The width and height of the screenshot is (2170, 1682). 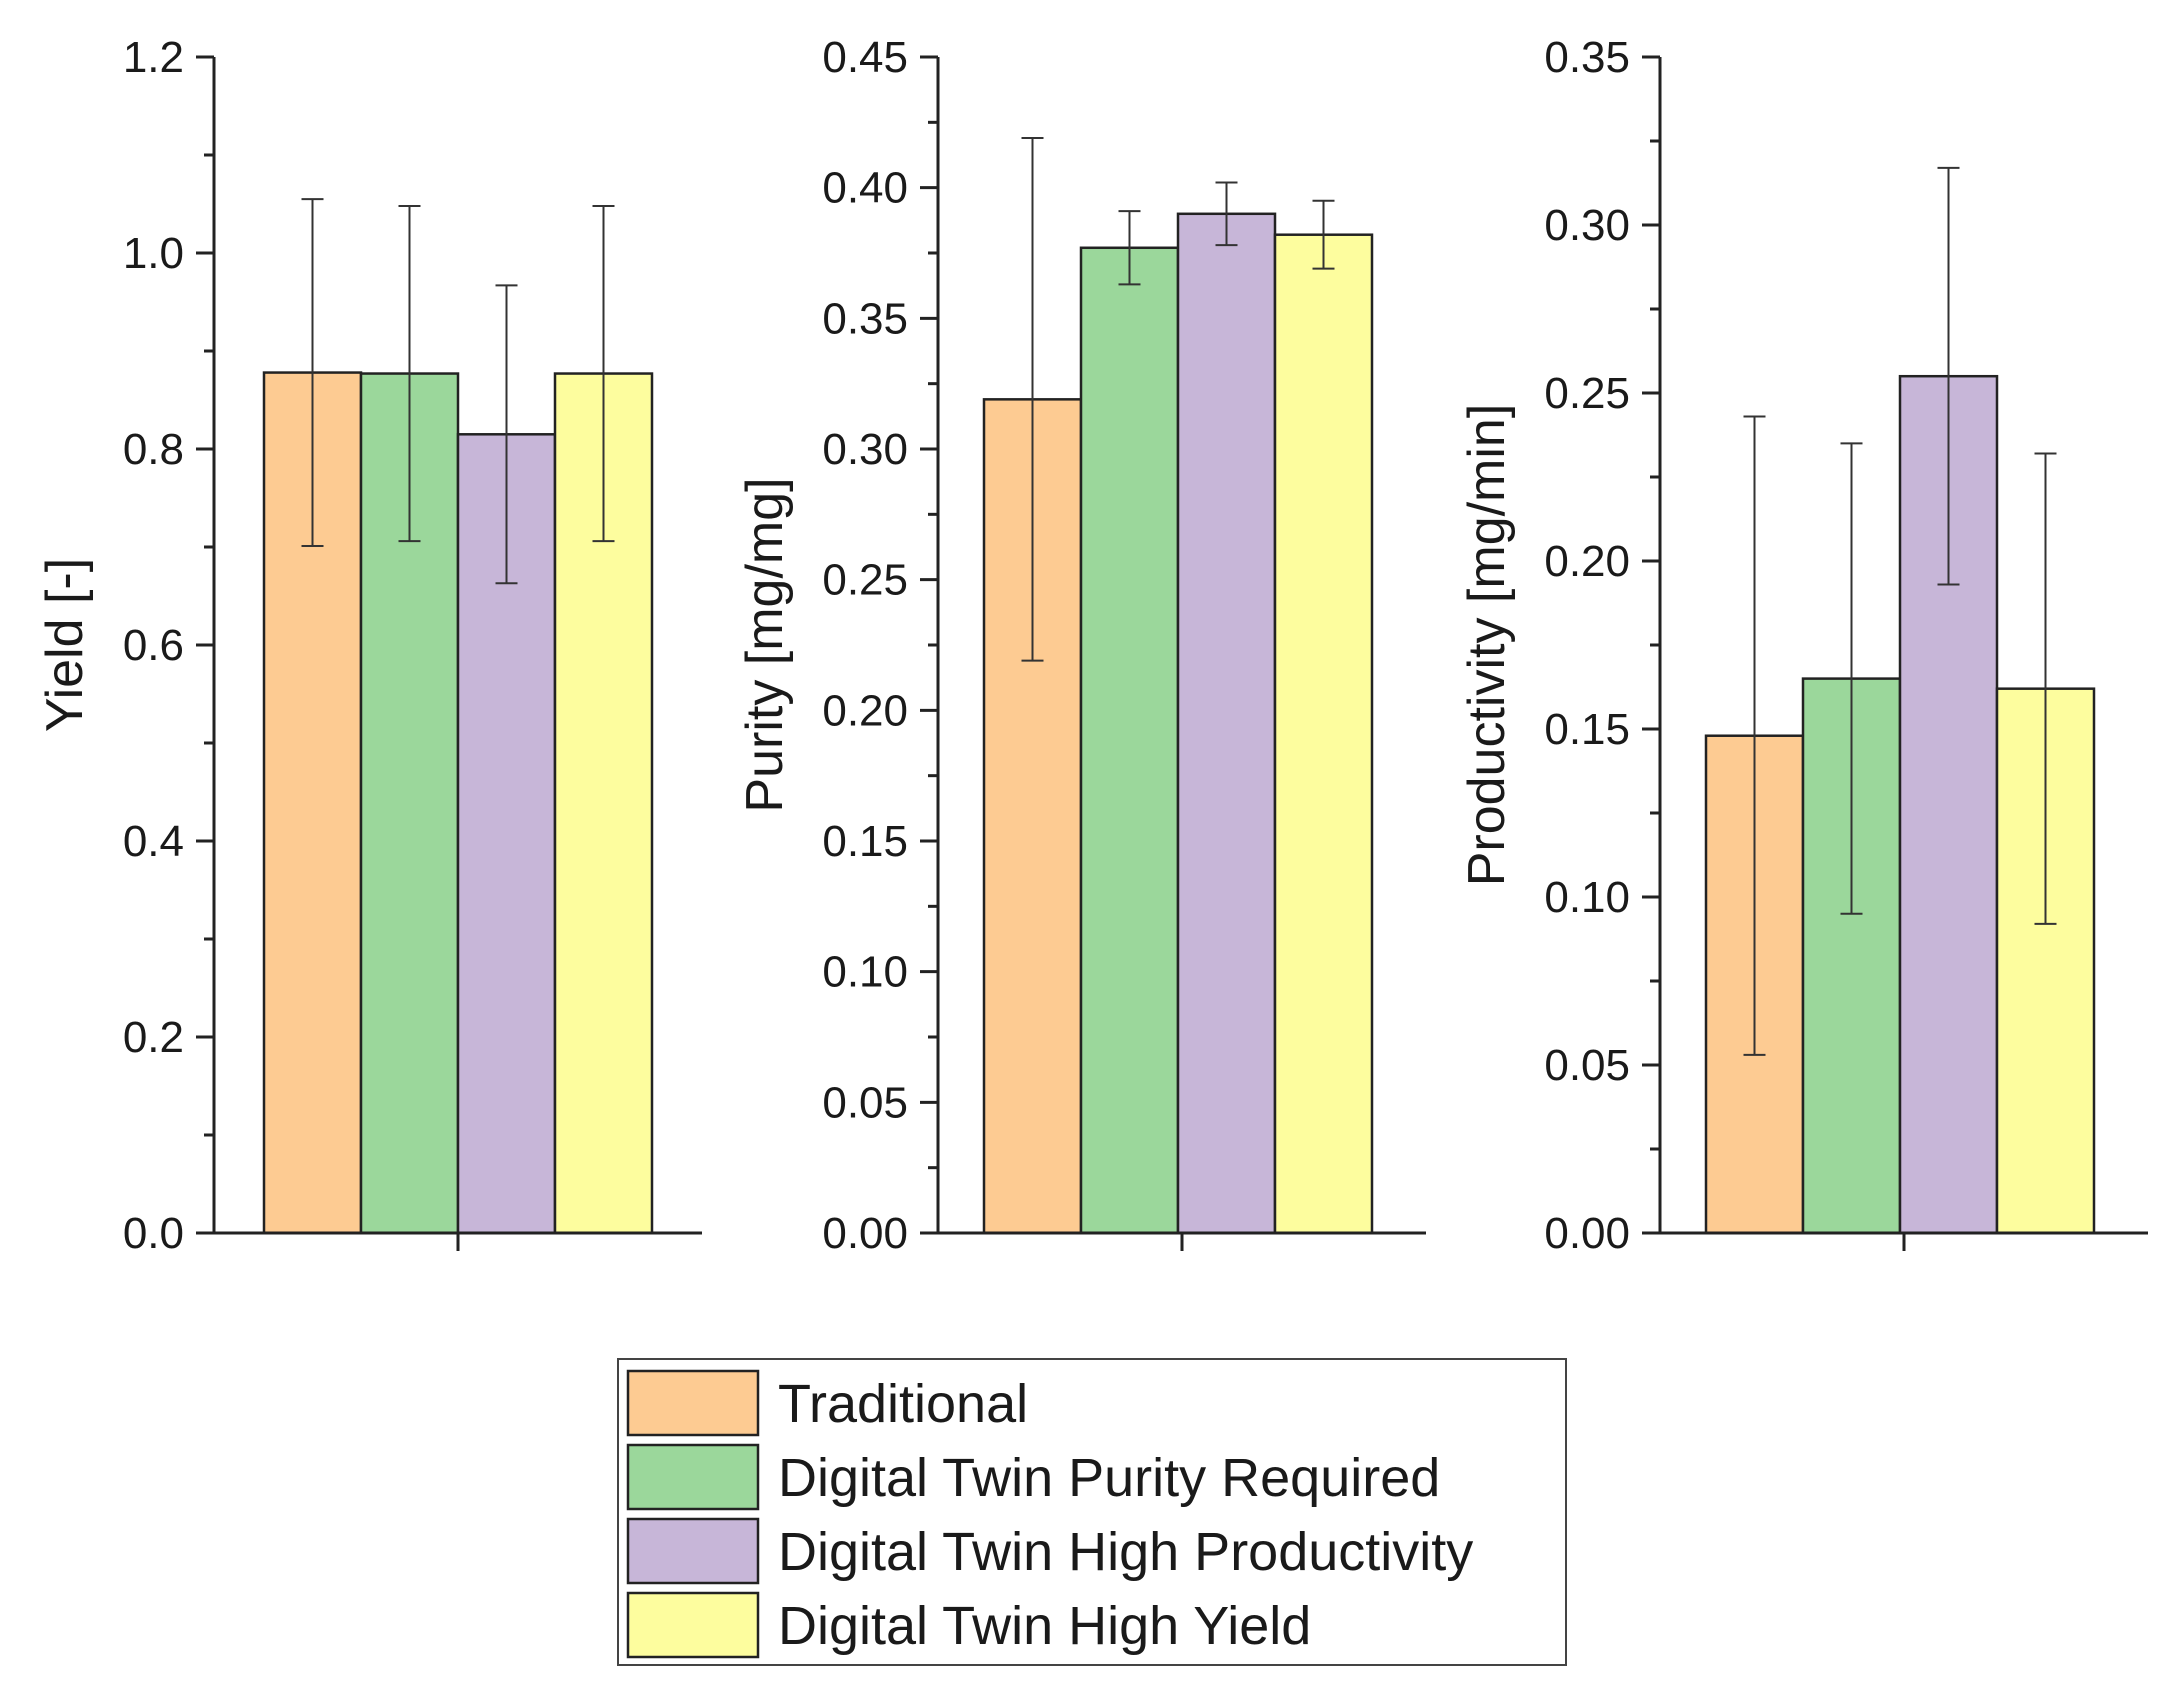 I want to click on x-axis-productivity, so click(x=1904, y=1241).